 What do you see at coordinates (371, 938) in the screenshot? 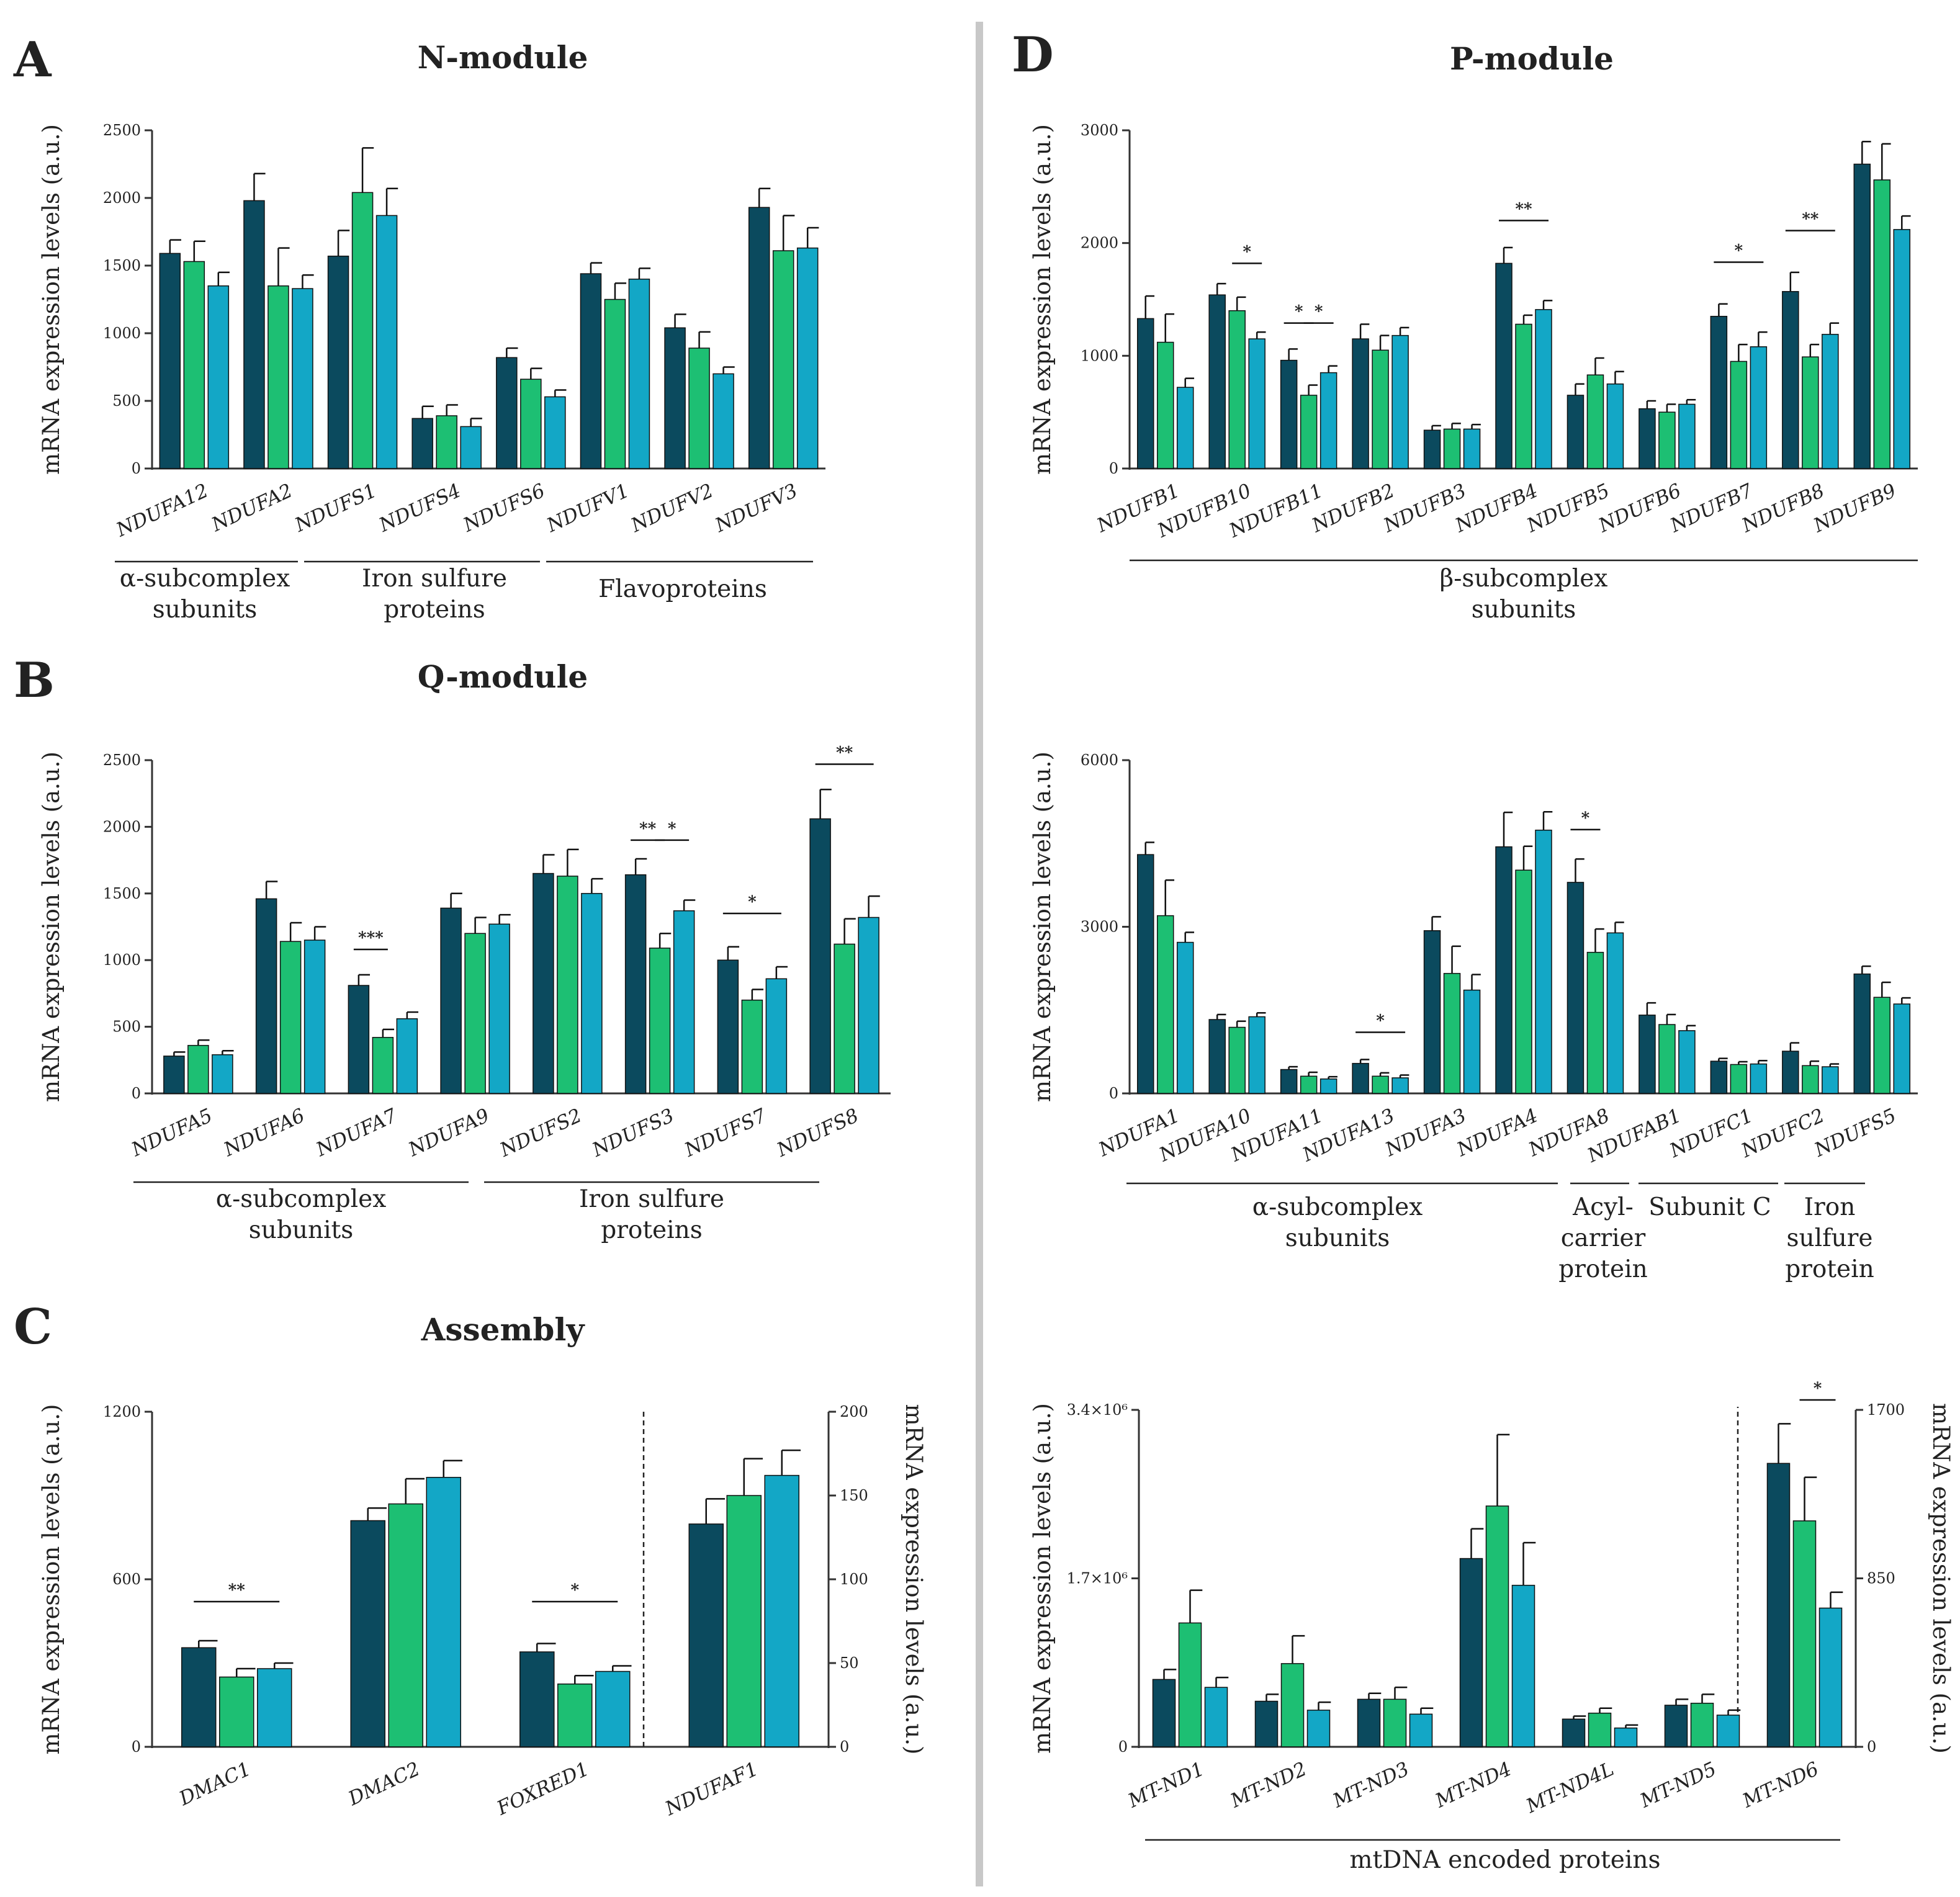
I see `significance-label: ***` at bounding box center [371, 938].